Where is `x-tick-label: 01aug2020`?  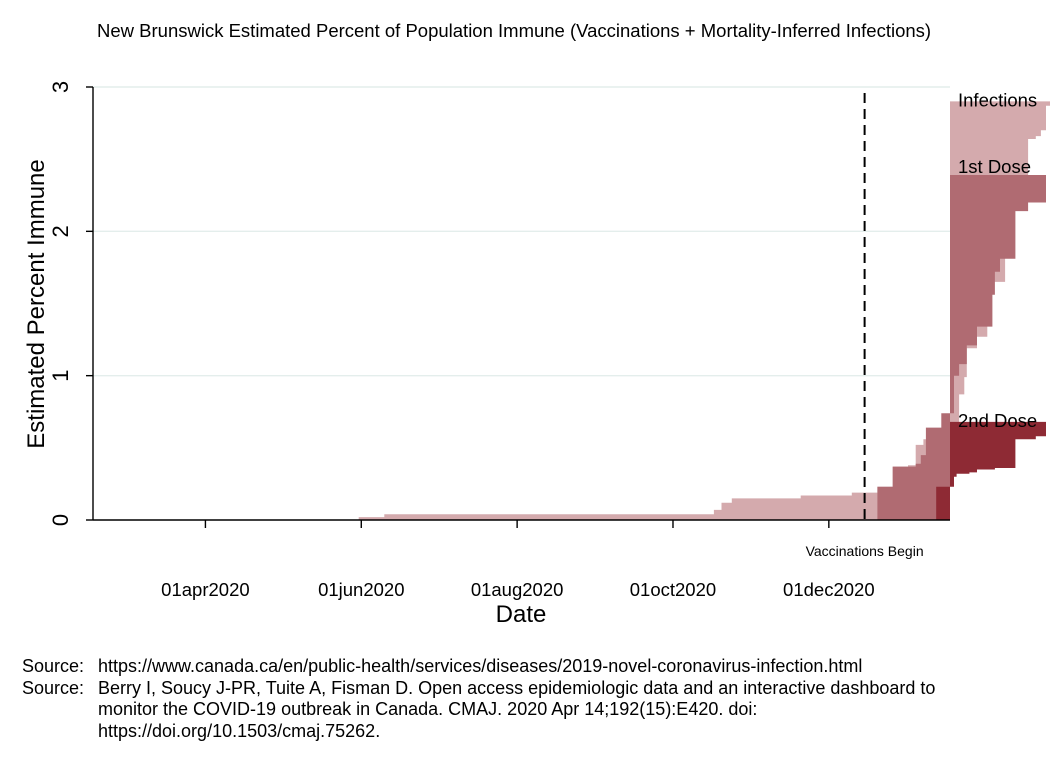
x-tick-label: 01aug2020 is located at coordinates (517, 589).